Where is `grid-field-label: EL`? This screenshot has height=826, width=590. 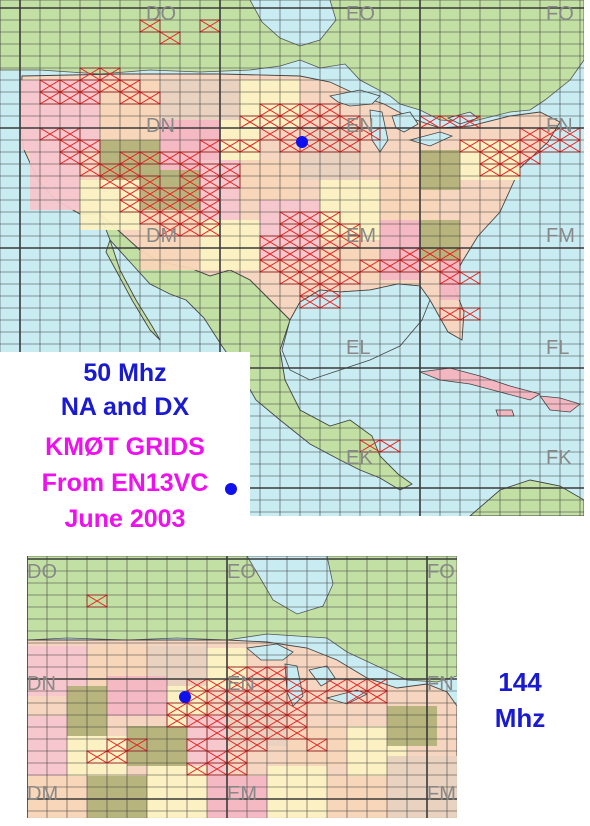
grid-field-label: EL is located at coordinates (358, 348).